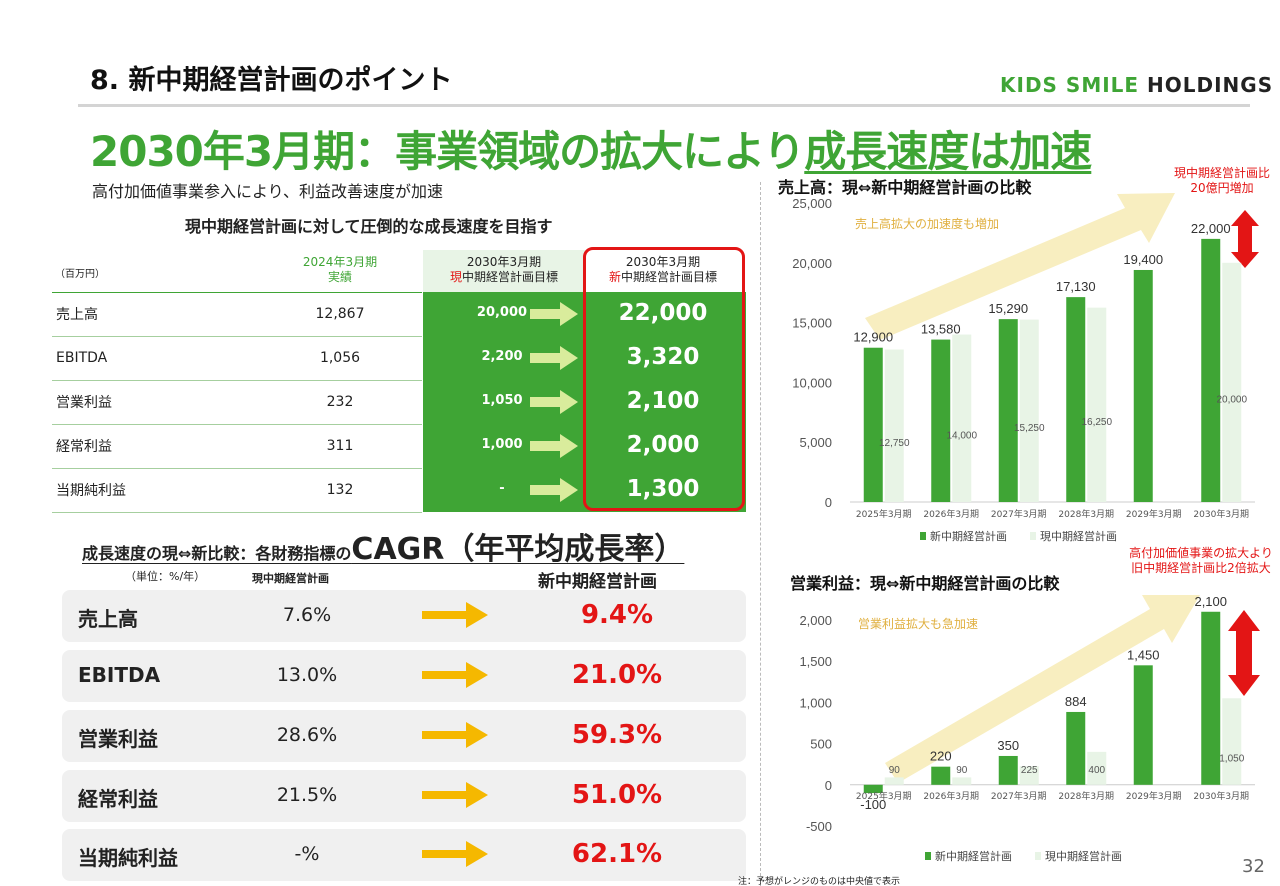  Describe the element at coordinates (237, 292) in the screenshot. I see `table-top-rule` at that location.